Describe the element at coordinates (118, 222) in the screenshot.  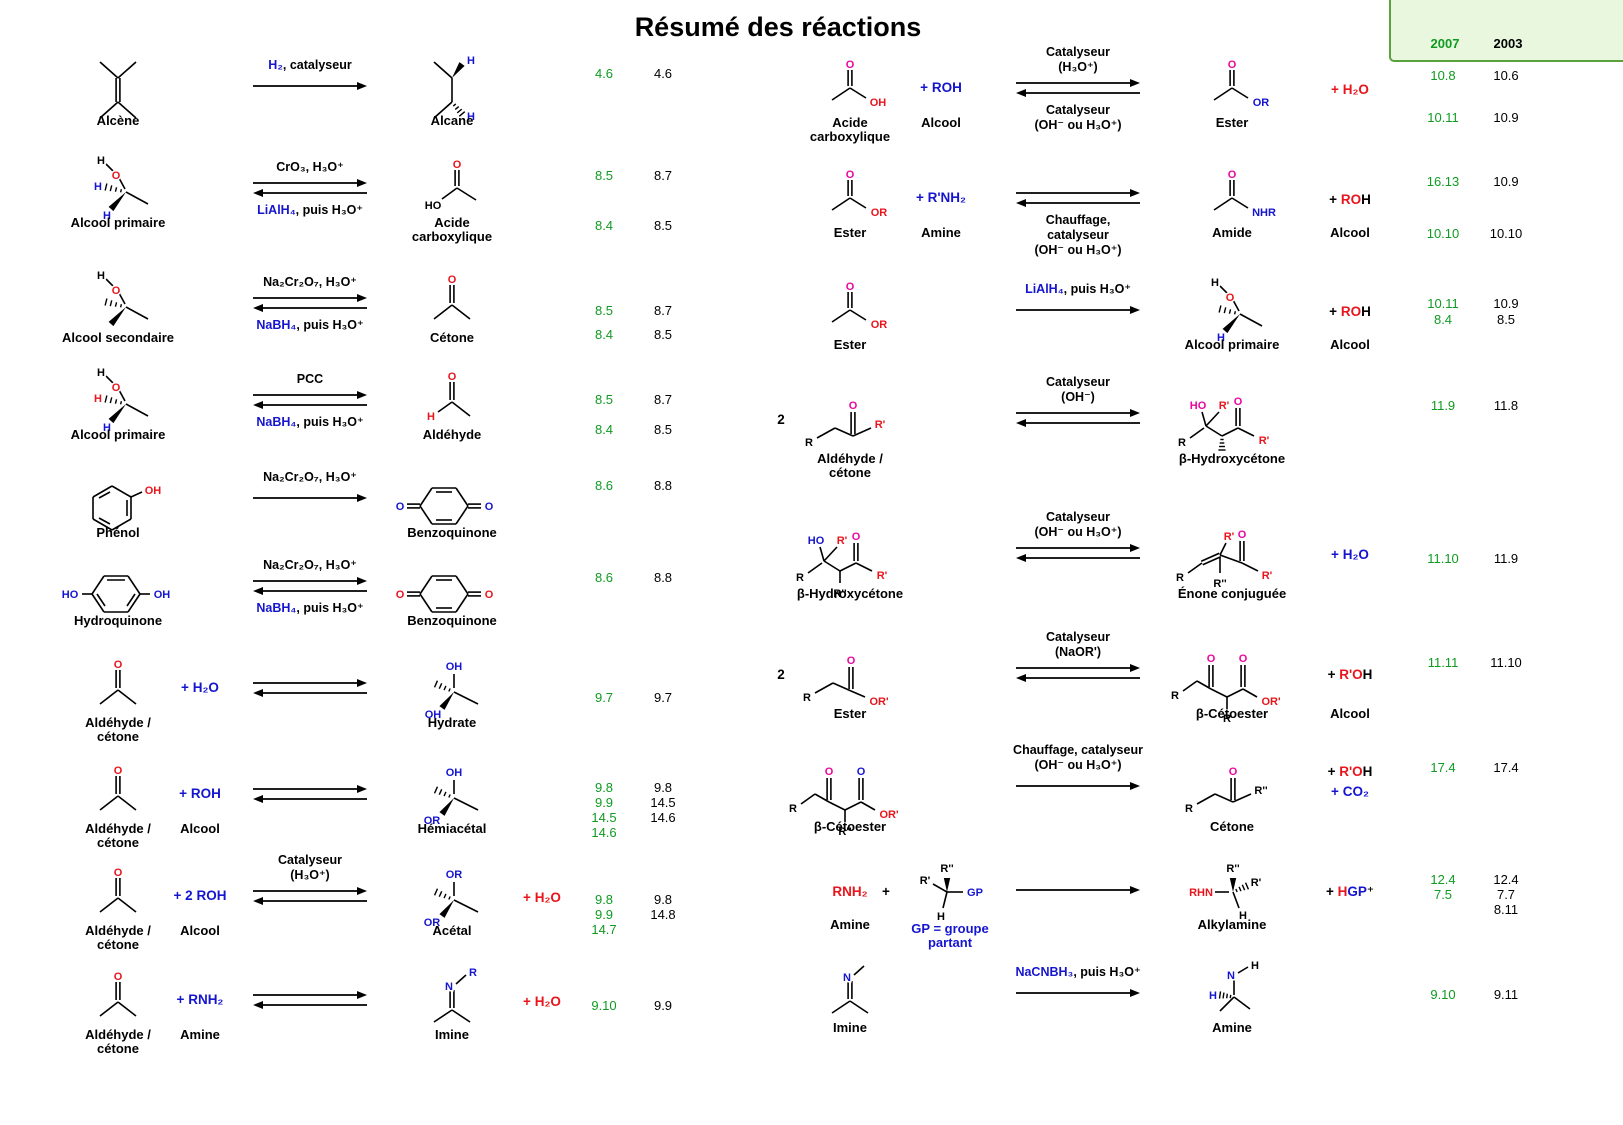
I see `reaction-left-2-reactant-label: Alcool primaire` at that location.